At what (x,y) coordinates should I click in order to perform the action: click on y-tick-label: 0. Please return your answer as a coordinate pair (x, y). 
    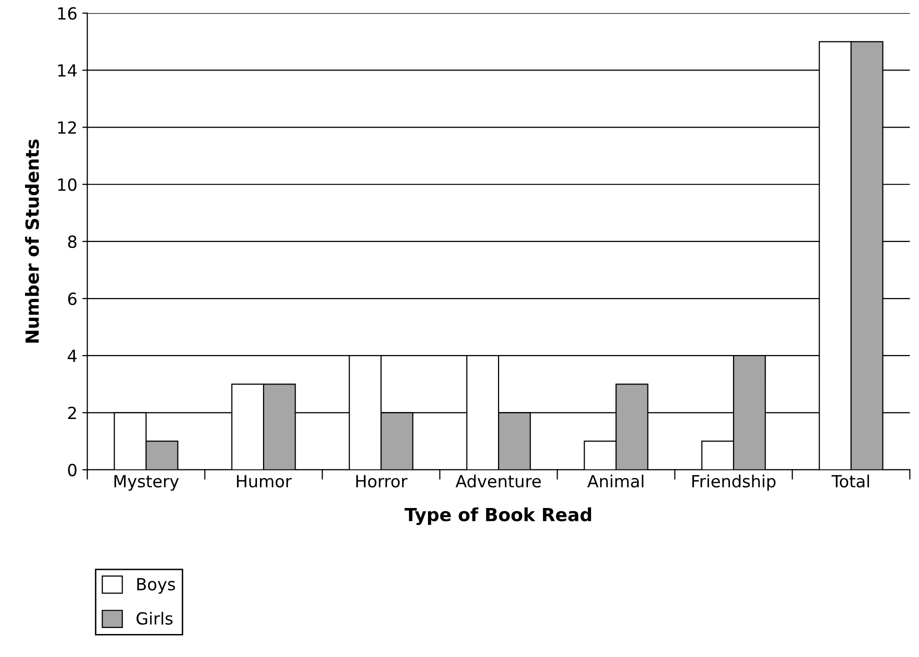
    Looking at the image, I should click on (72, 470).